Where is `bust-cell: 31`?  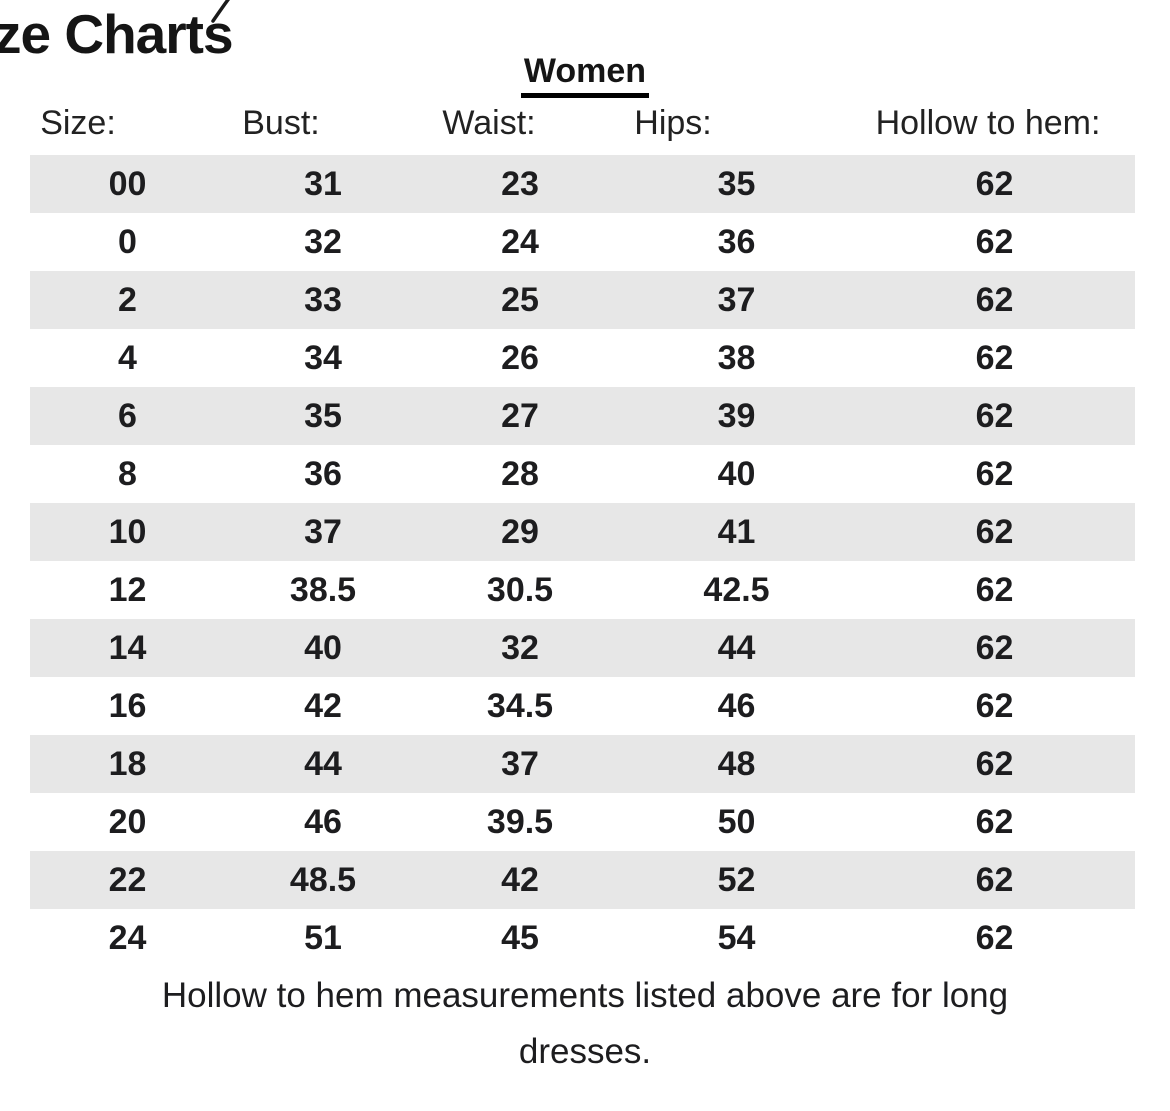
bust-cell: 31 is located at coordinates (323, 183).